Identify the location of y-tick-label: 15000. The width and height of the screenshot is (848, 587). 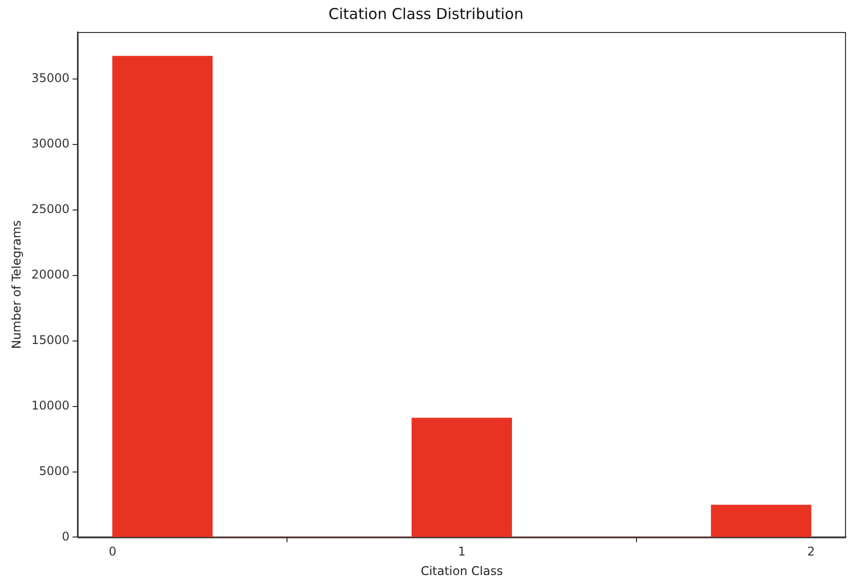
(50, 340).